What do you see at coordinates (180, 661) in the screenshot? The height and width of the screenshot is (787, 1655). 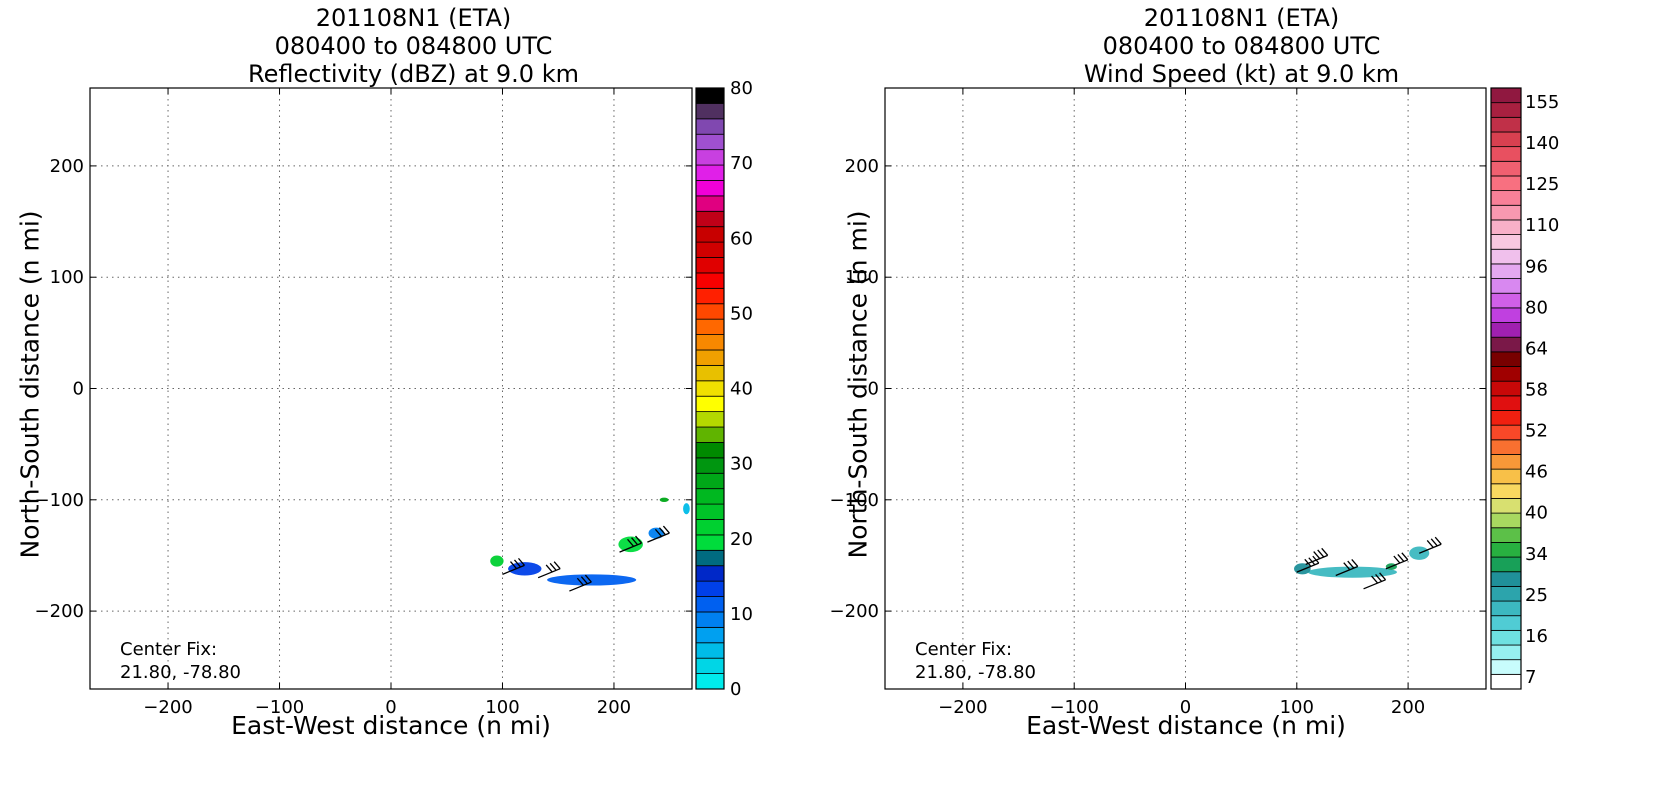 I see `center-fix-annotation: Center Fix: 21.80, -78.80` at bounding box center [180, 661].